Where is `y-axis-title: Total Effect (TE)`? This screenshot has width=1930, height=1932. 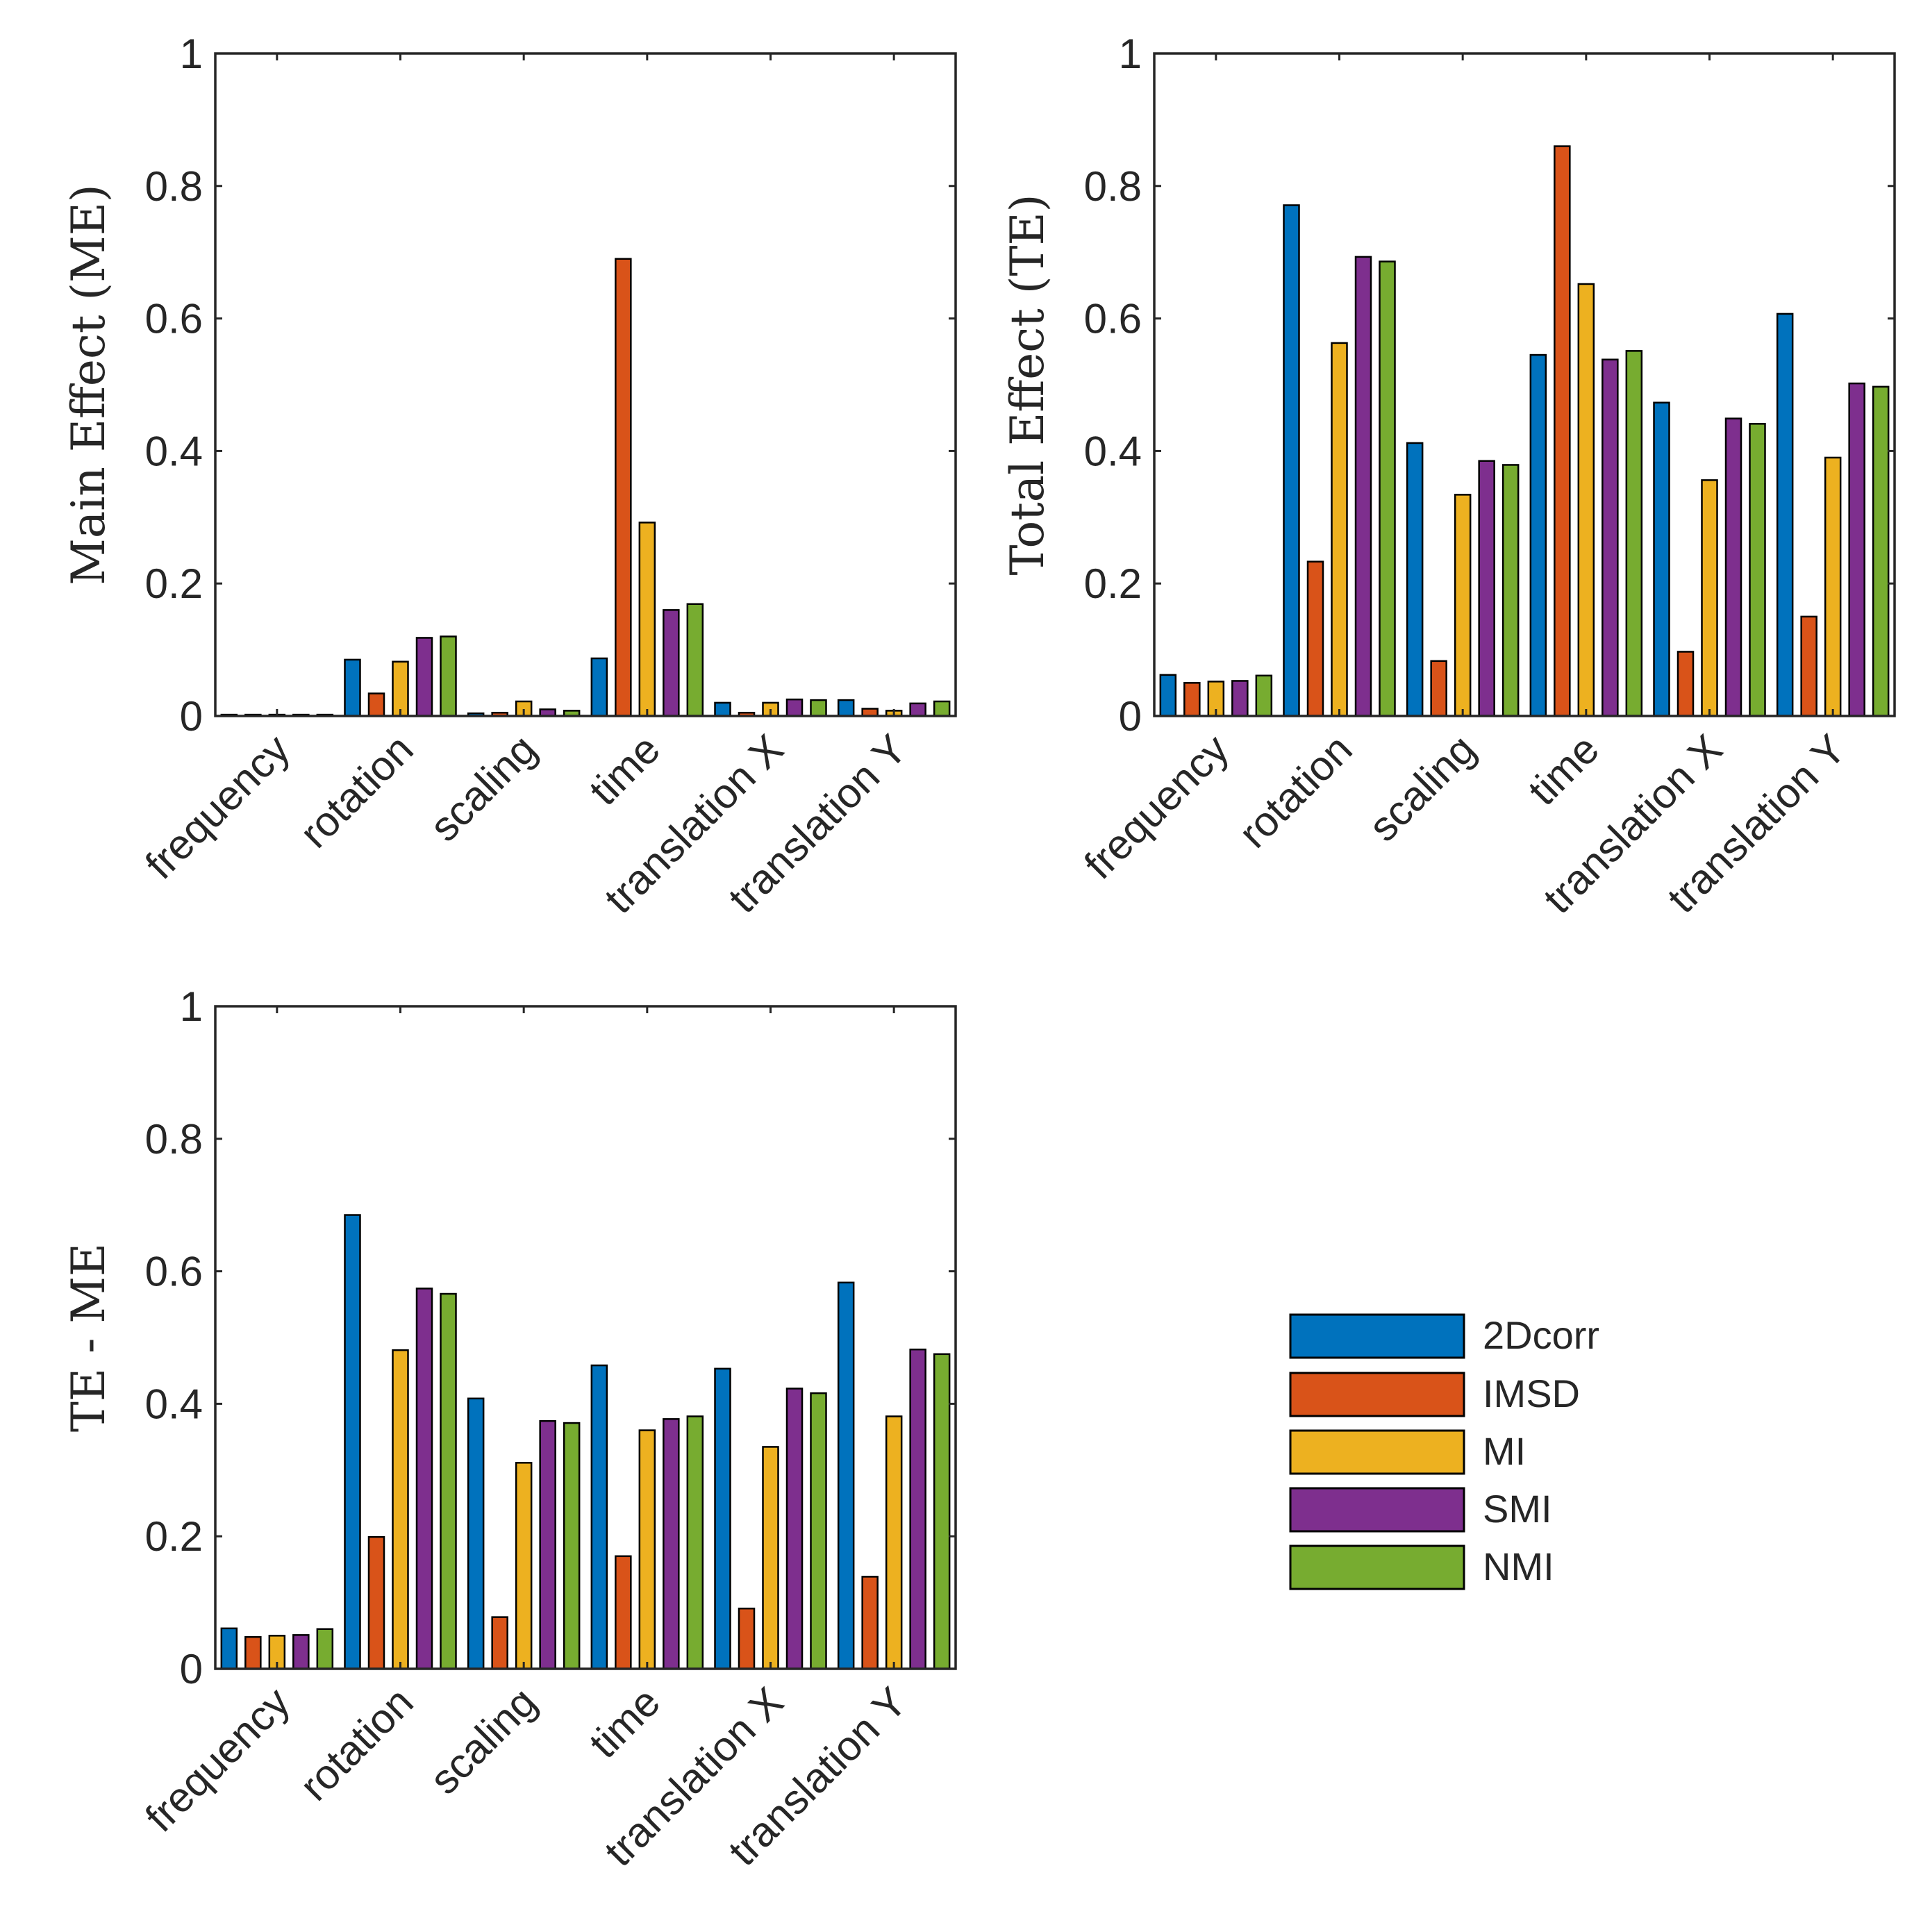
y-axis-title: Total Effect (TE) is located at coordinates (1027, 385).